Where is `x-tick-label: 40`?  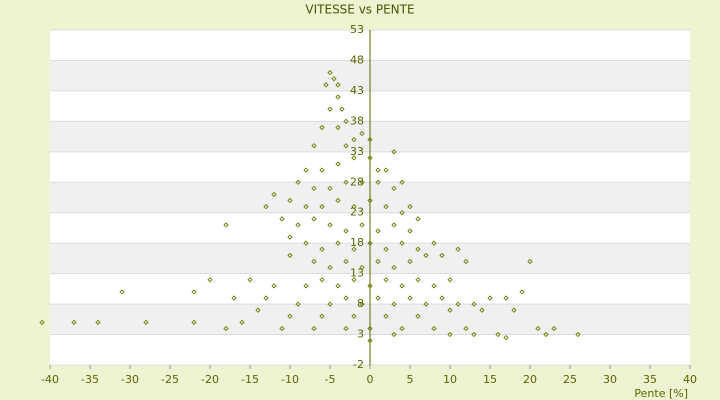 x-tick-label: 40 is located at coordinates (690, 379).